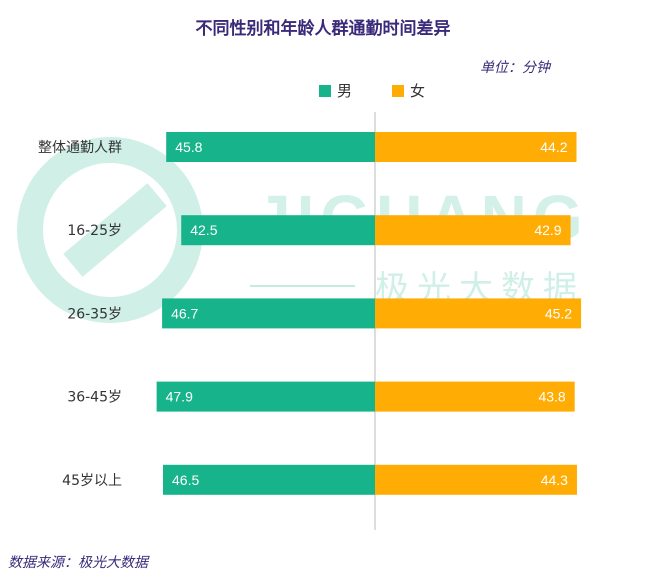 The width and height of the screenshot is (646, 583). I want to click on legend-swatch-female, so click(398, 90).